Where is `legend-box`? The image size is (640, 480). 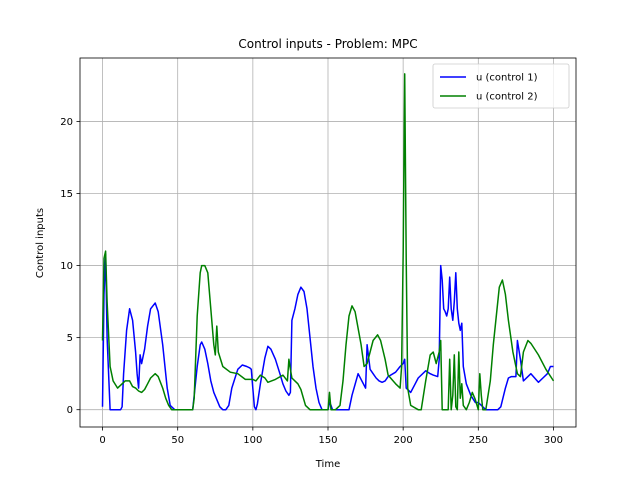
legend-box is located at coordinates (501, 86).